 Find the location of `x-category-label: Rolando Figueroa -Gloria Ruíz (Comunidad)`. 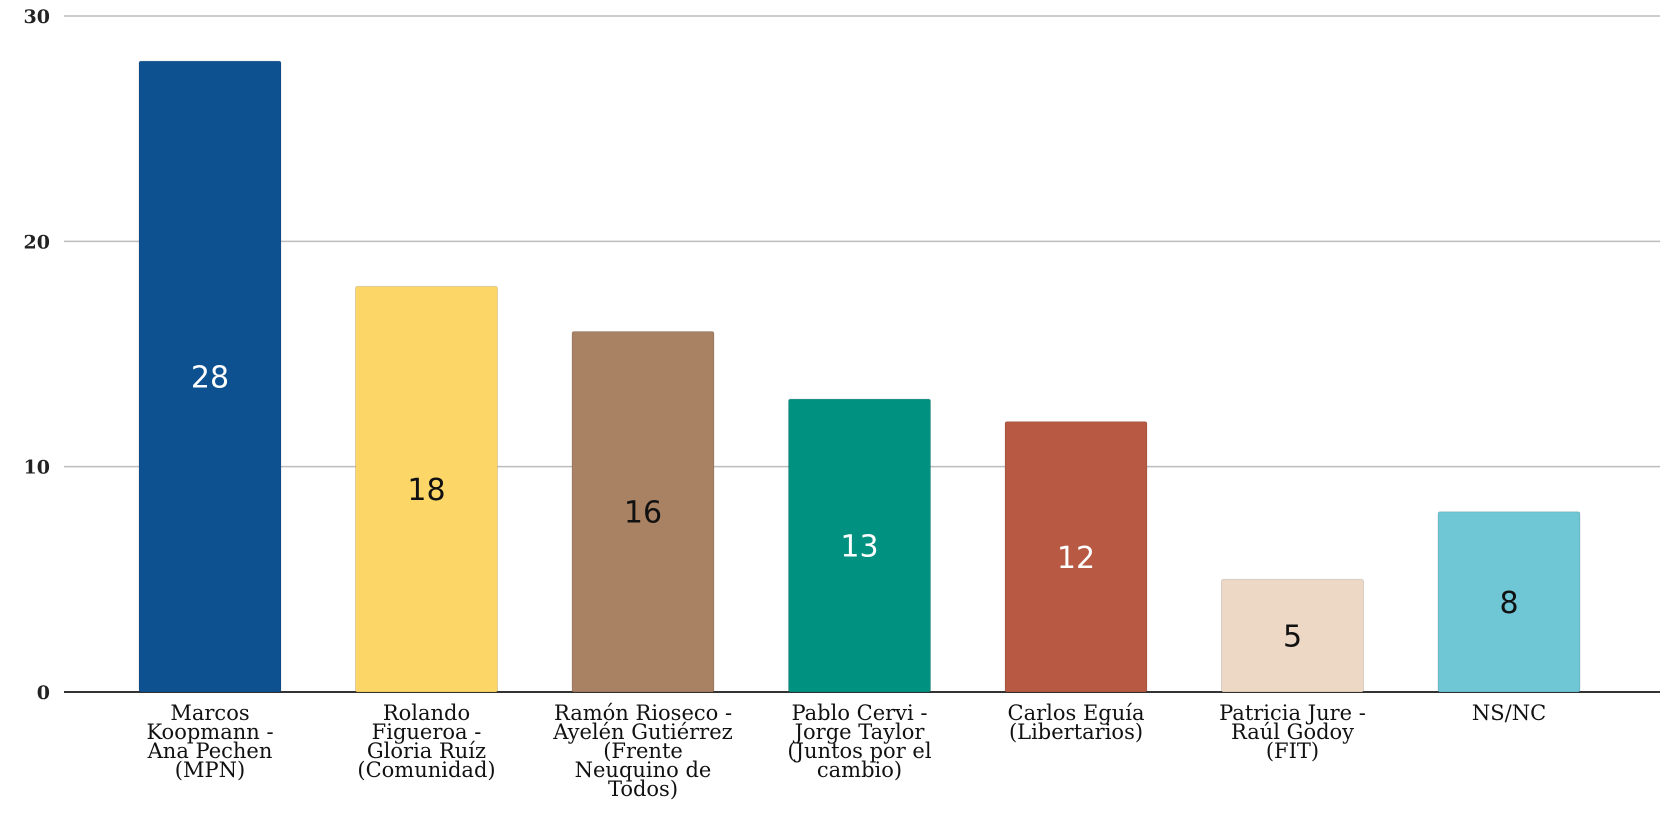

x-category-label: Rolando Figueroa -Gloria Ruíz (Comunidad) is located at coordinates (426, 741).